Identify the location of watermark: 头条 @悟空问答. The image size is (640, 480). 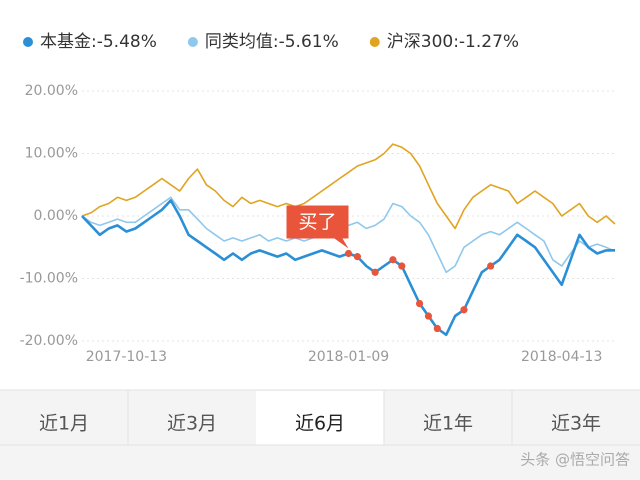
(575, 460).